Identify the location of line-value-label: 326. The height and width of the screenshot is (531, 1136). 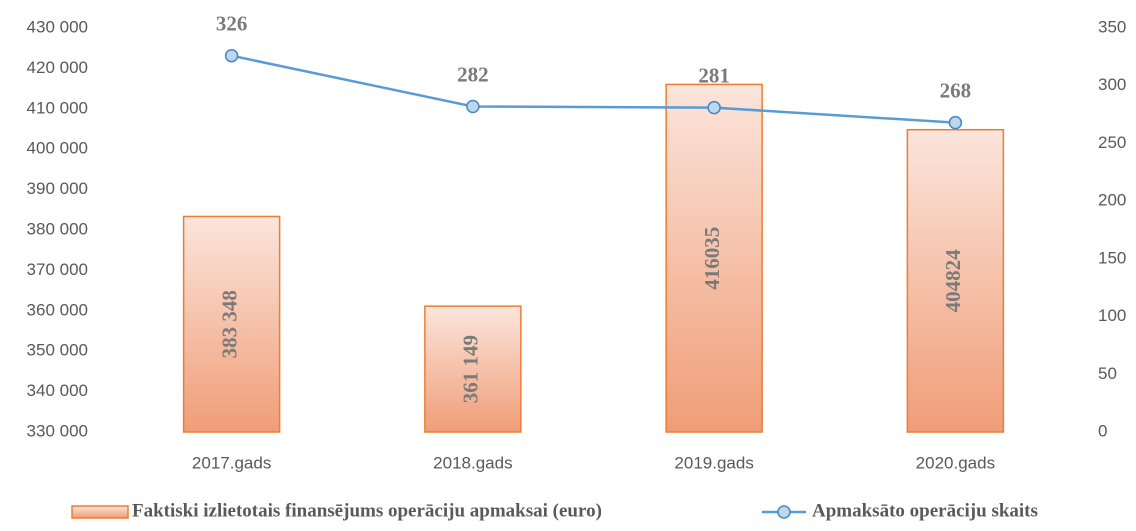
(232, 24).